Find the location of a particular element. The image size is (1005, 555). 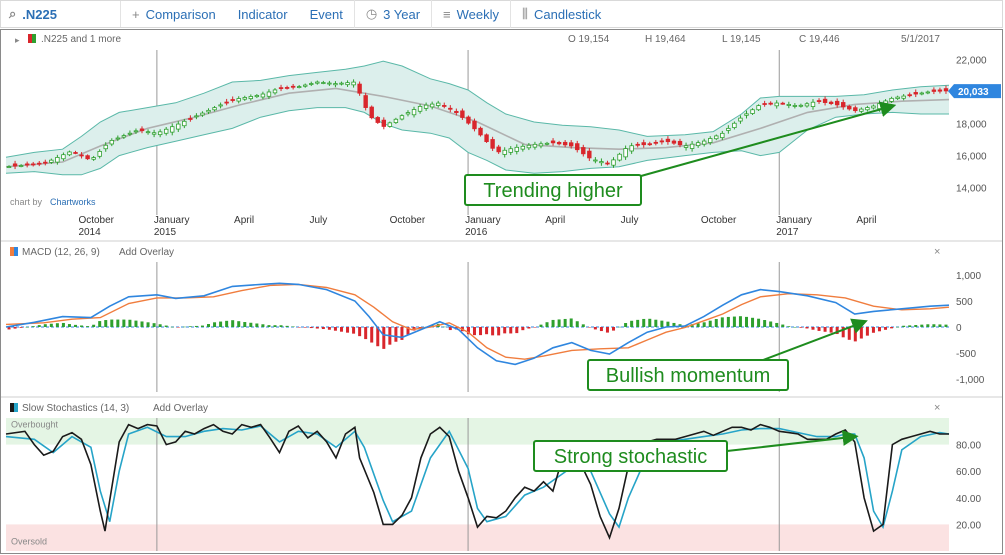

x-tick-year: 2017 is located at coordinates (787, 232).